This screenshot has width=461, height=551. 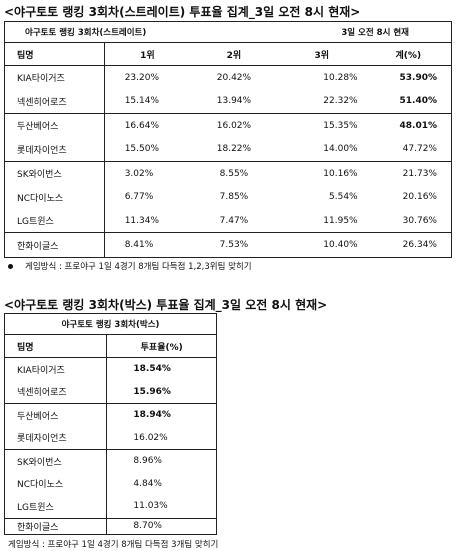 What do you see at coordinates (138, 267) in the screenshot?
I see `note-text: 게임방식 : 프로야구 1일 4경기 8개팀 다득점 1,2,3위팀 맞히기` at bounding box center [138, 267].